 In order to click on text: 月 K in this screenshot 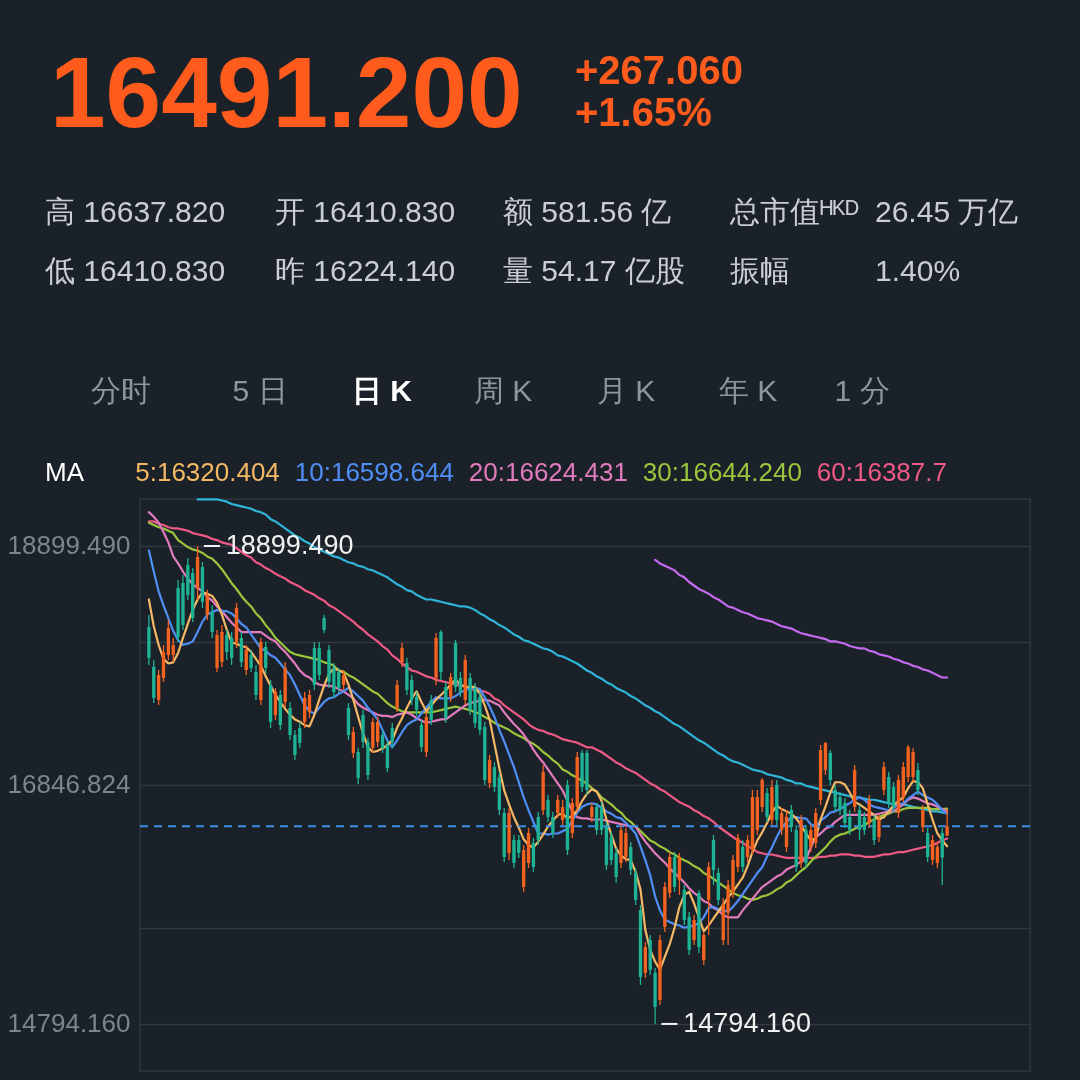, I will do `click(626, 390)`.